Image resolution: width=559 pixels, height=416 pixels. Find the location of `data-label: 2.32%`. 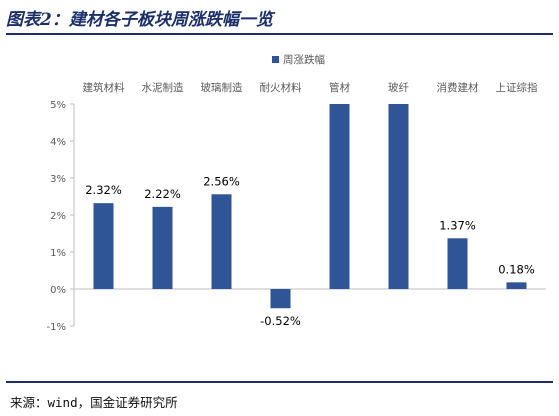

data-label: 2.32% is located at coordinates (103, 190).